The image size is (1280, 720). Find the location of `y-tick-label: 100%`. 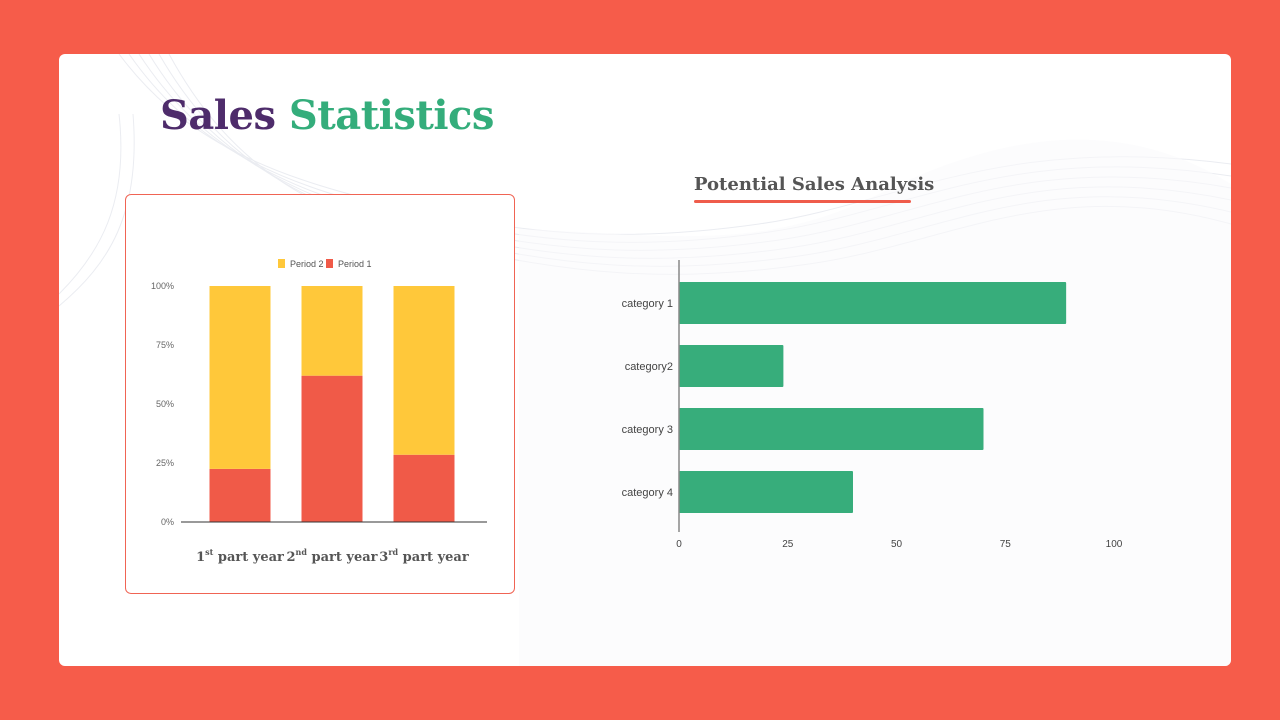

y-tick-label: 100% is located at coordinates (162, 286).